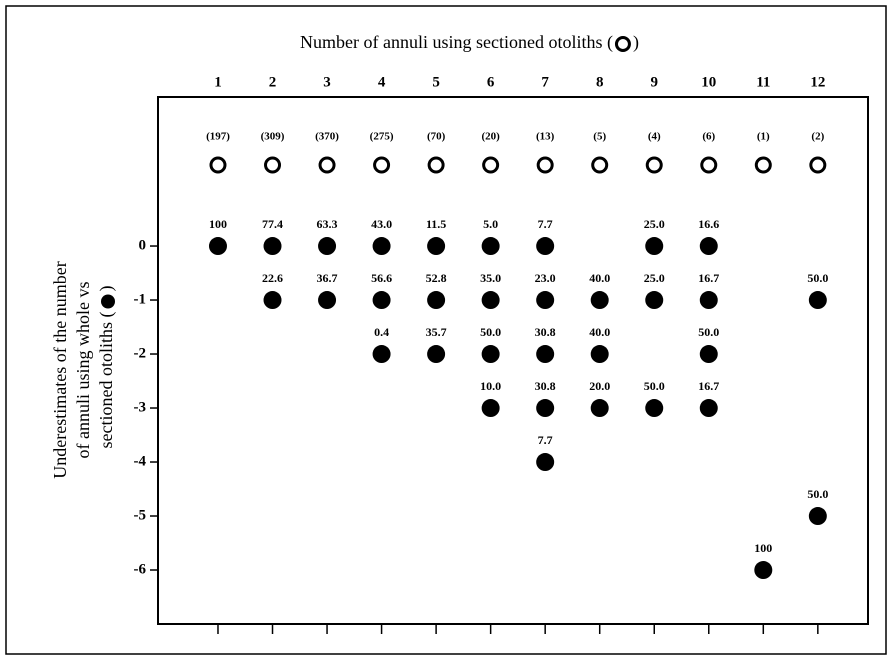 The height and width of the screenshot is (660, 893). I want to click on sample-size-label: (275), so click(382, 137).